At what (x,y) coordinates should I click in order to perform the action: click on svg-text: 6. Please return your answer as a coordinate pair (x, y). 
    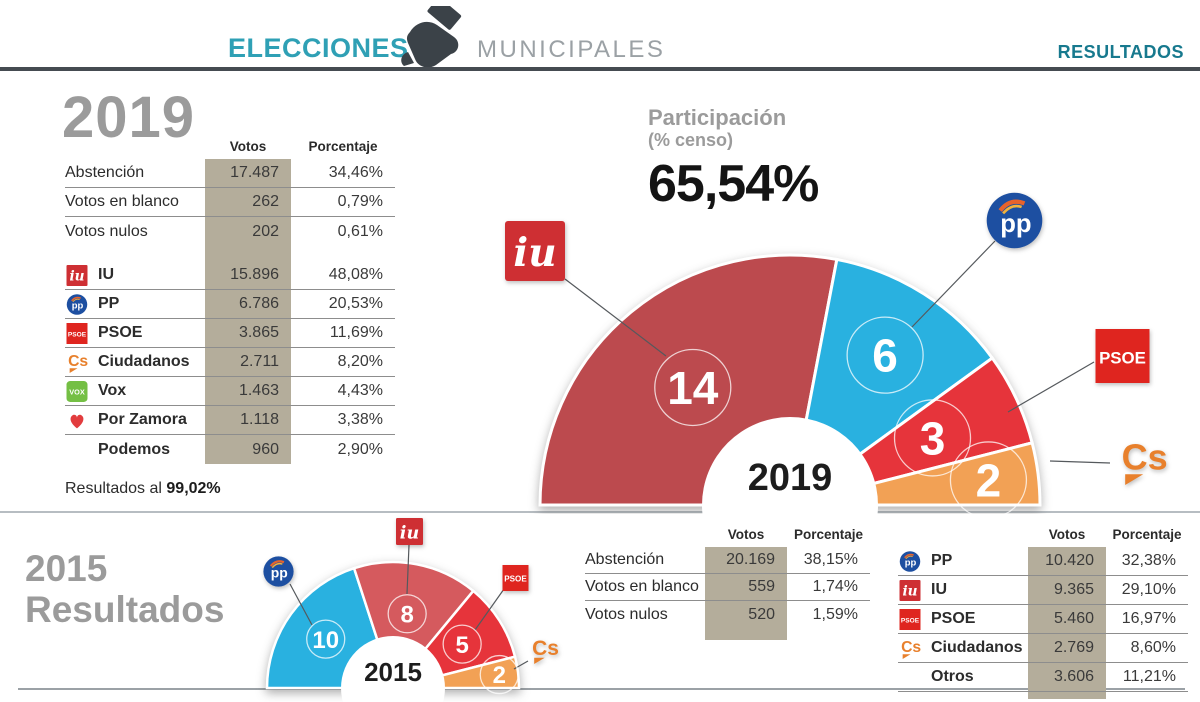
    Looking at the image, I should click on (885, 356).